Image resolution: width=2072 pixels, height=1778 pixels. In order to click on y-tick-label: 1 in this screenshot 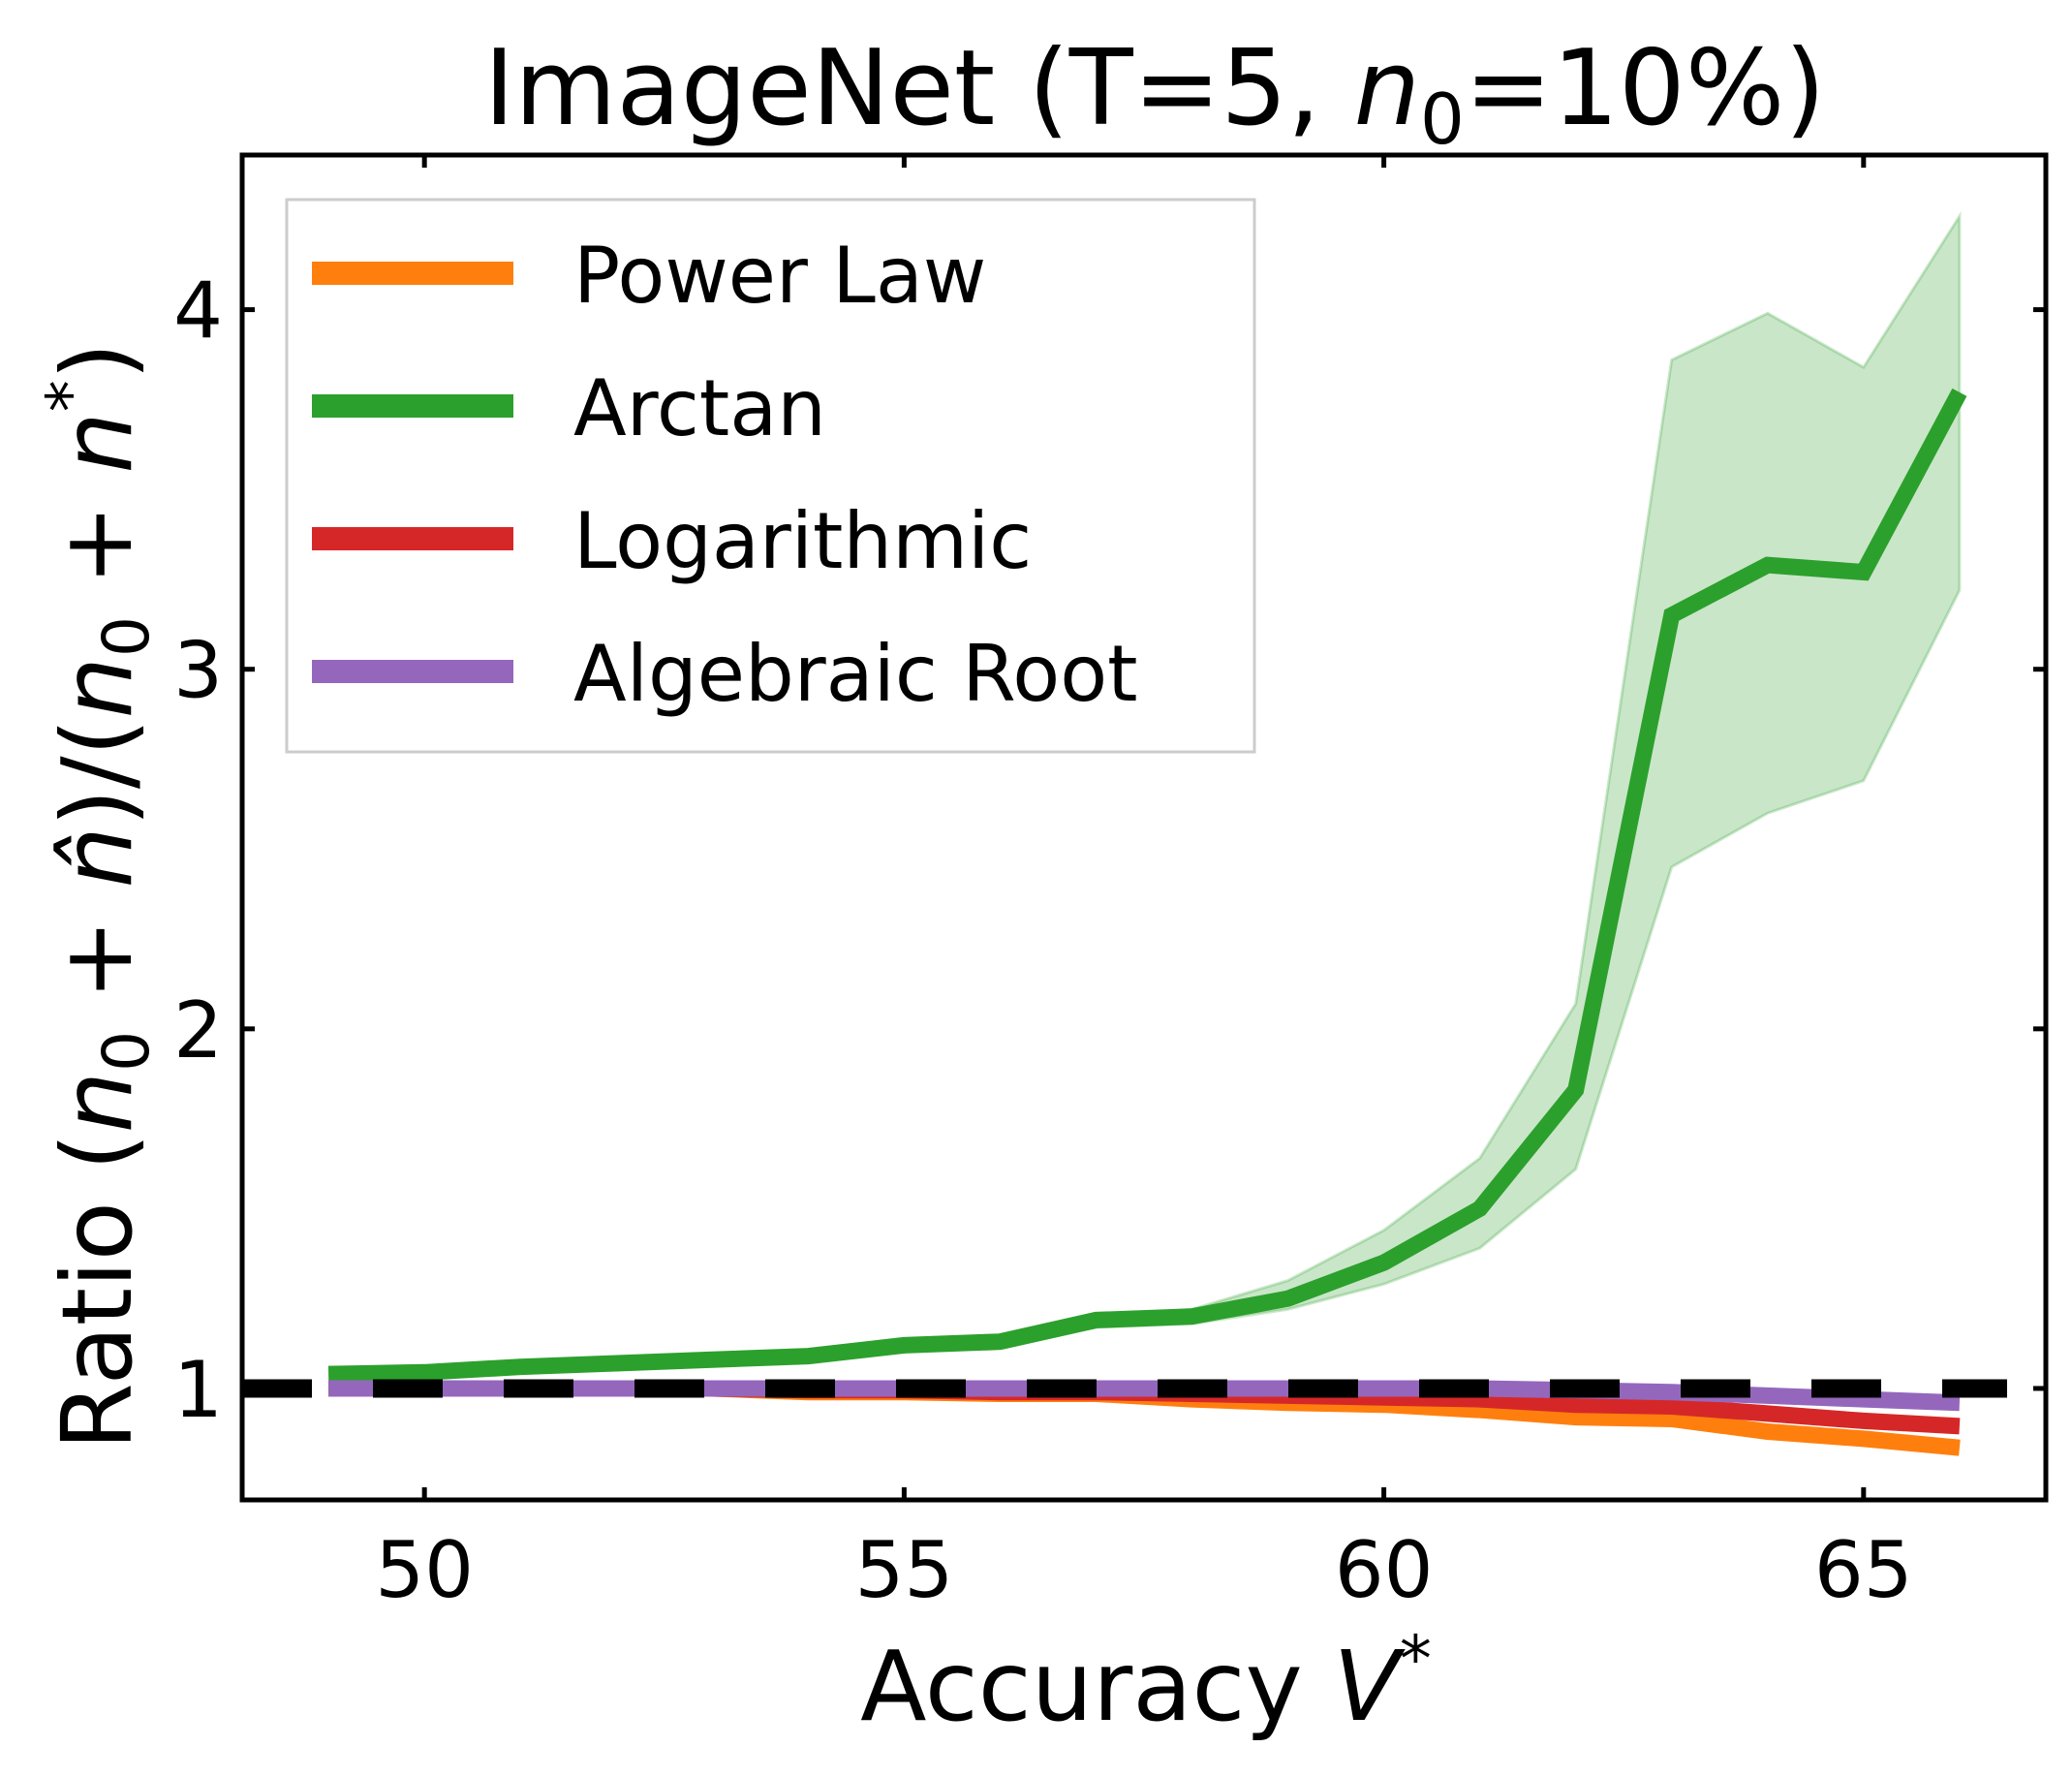, I will do `click(198, 1390)`.